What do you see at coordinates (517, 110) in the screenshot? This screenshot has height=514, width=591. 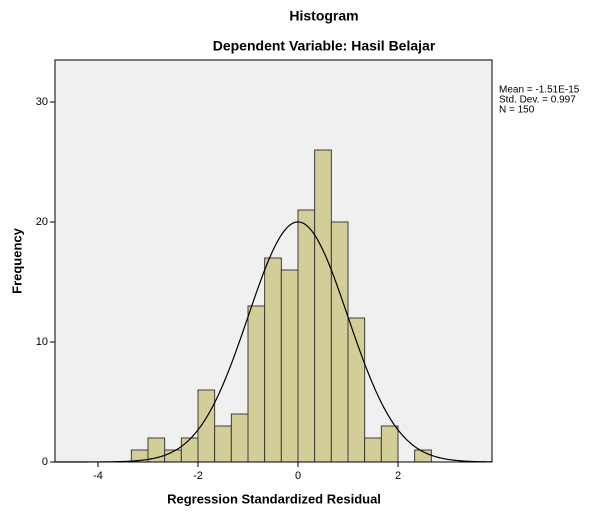 I see `stats-label: N = 150` at bounding box center [517, 110].